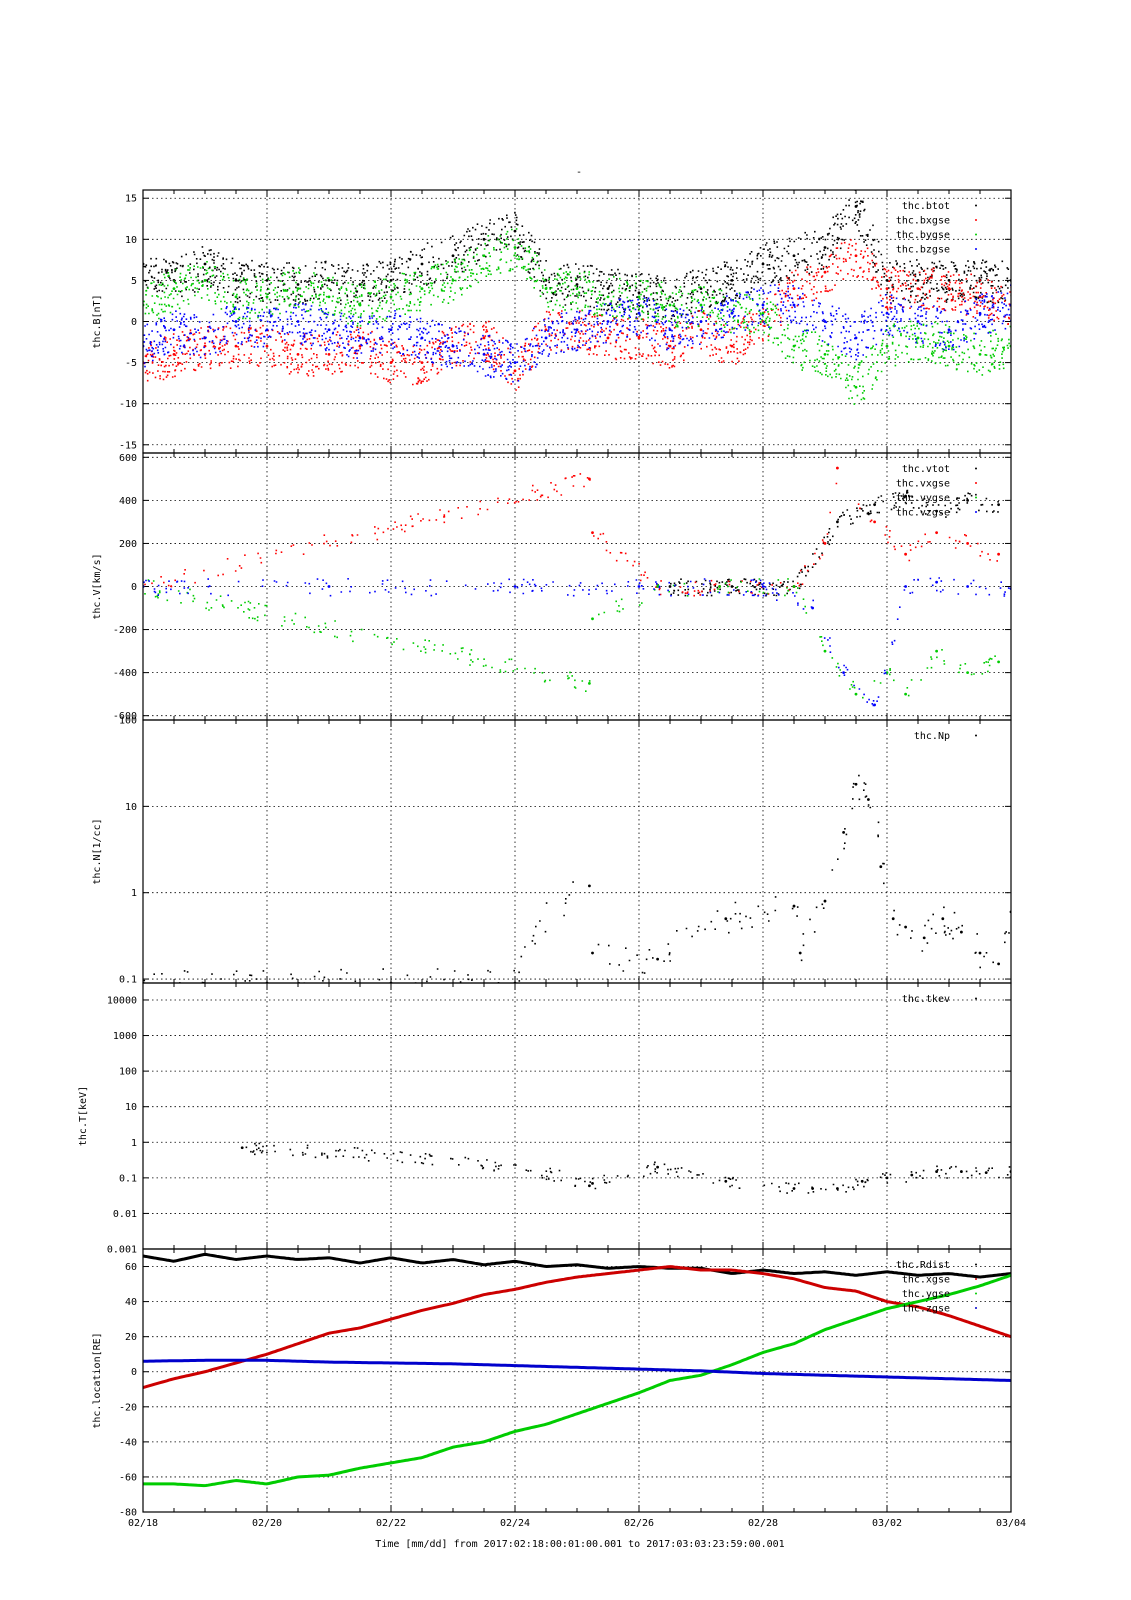  What do you see at coordinates (128, 1442) in the screenshot?
I see `y-tick-label: -40` at bounding box center [128, 1442].